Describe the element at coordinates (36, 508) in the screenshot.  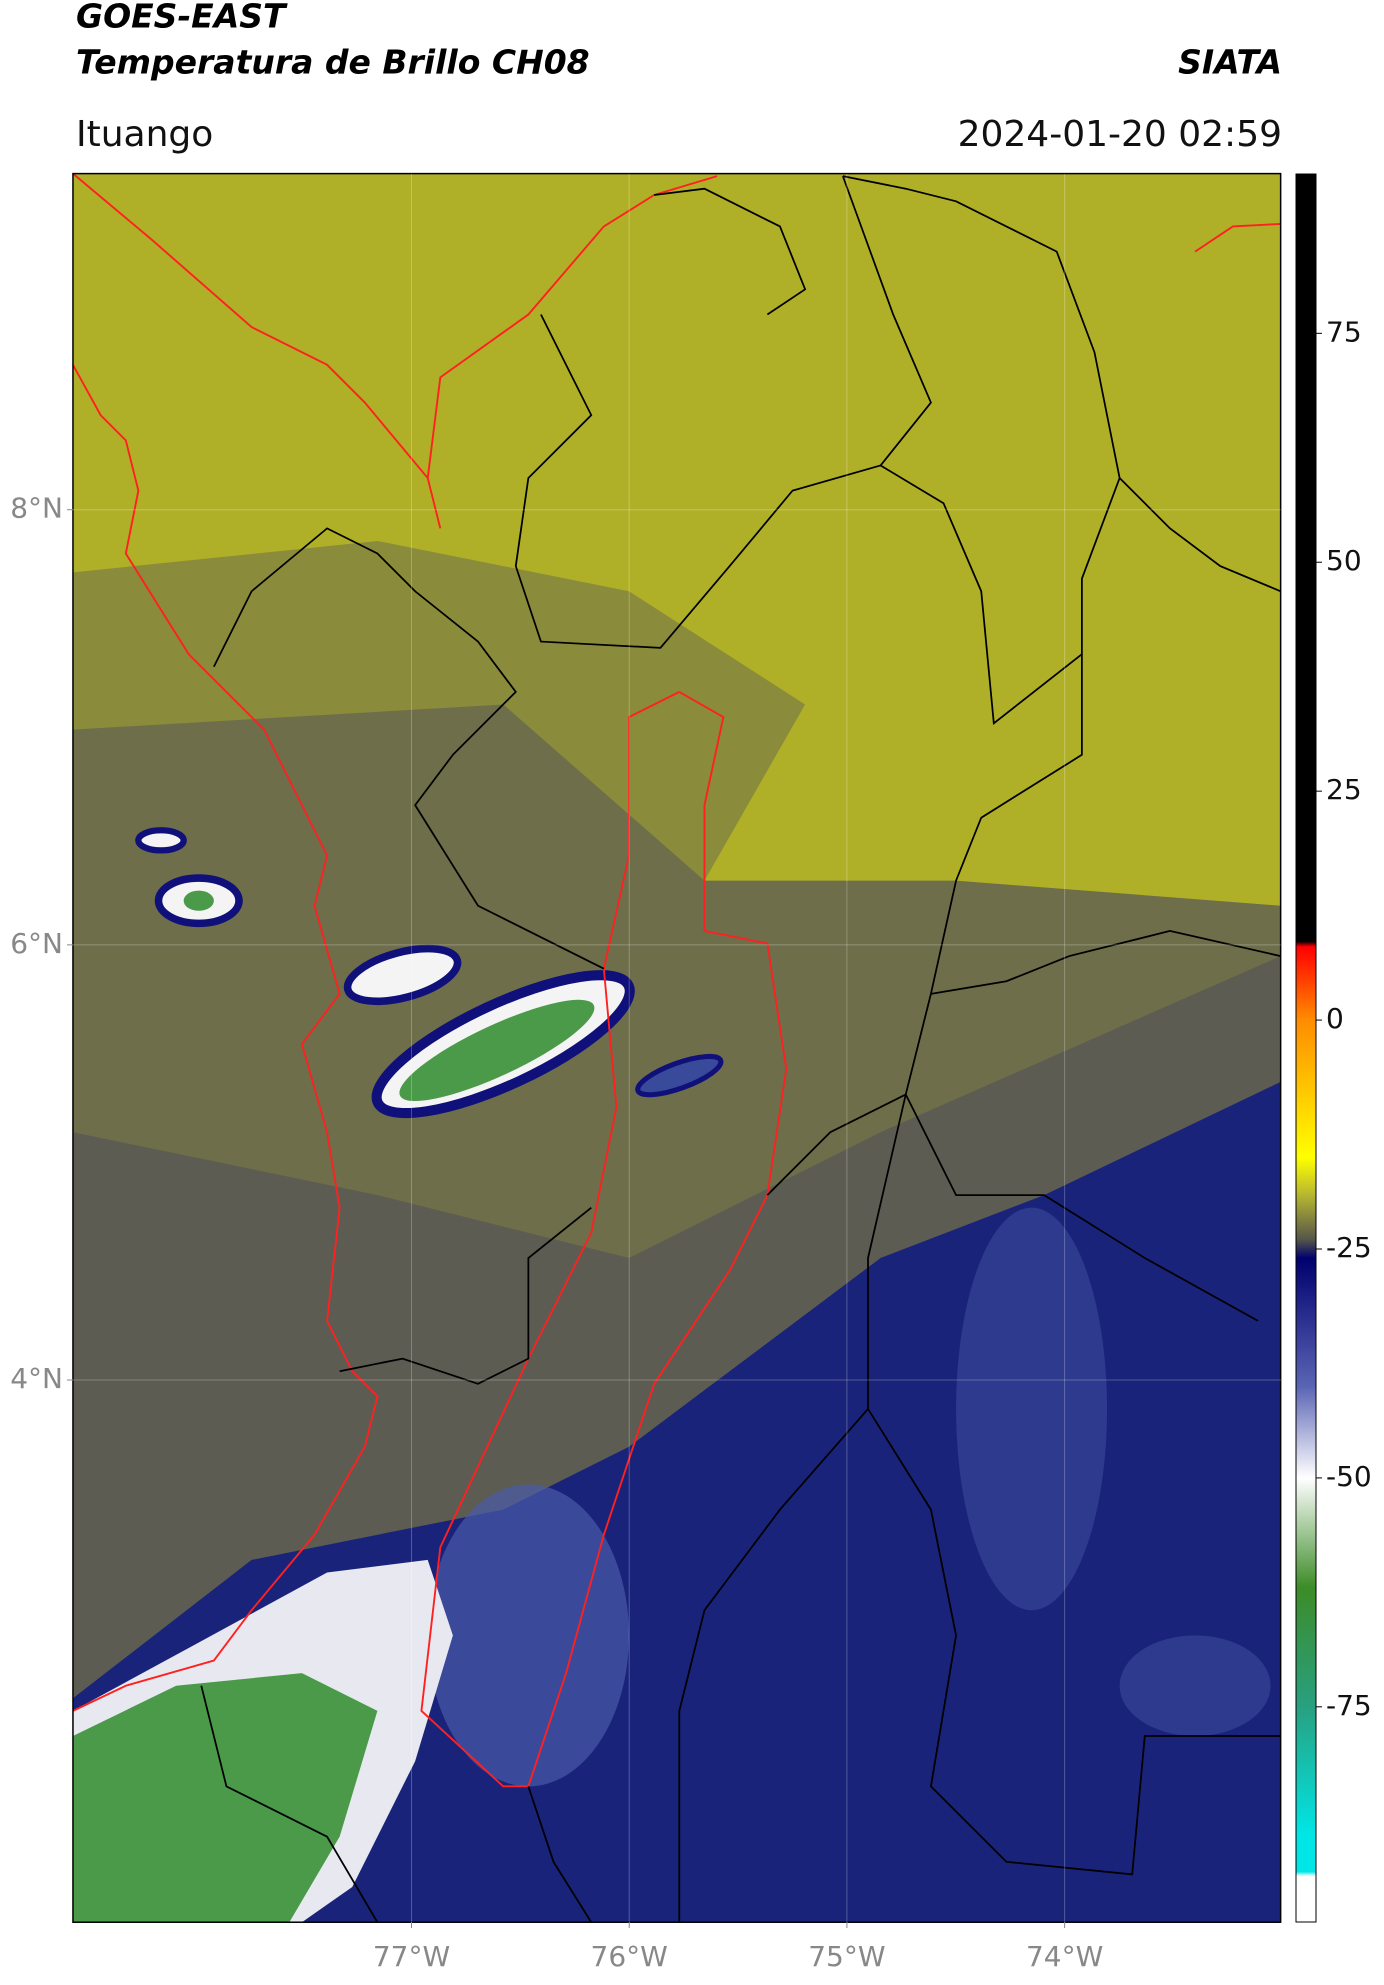
I see `y-tick-label: 8°N` at that location.